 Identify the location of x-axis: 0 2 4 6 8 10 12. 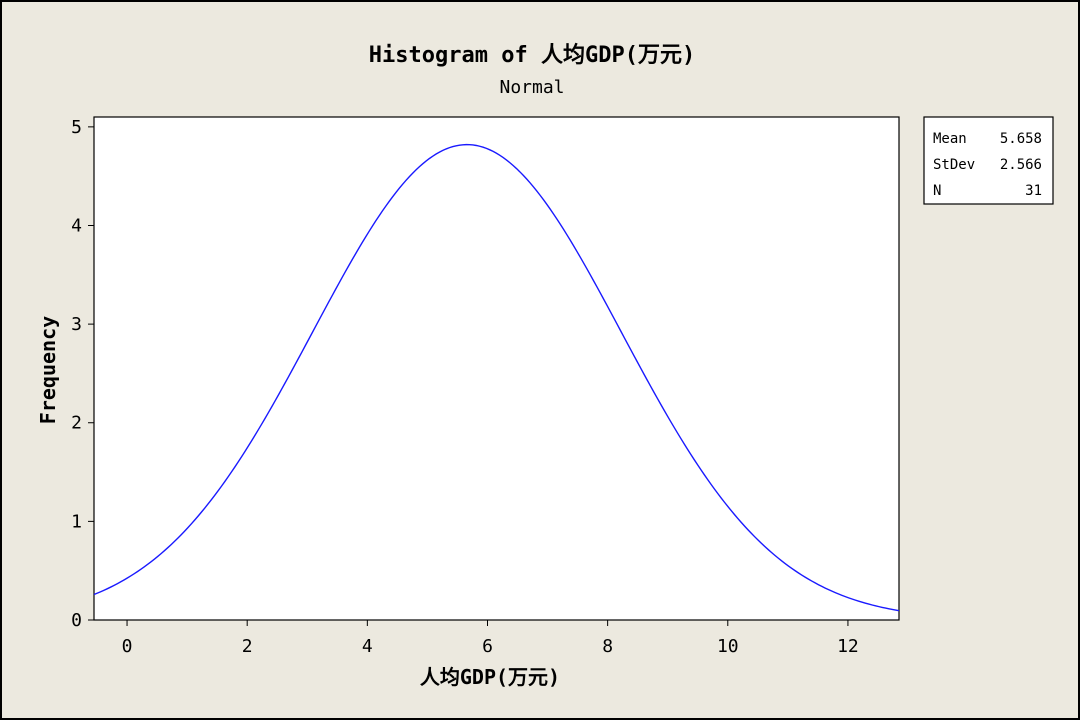
(490, 638).